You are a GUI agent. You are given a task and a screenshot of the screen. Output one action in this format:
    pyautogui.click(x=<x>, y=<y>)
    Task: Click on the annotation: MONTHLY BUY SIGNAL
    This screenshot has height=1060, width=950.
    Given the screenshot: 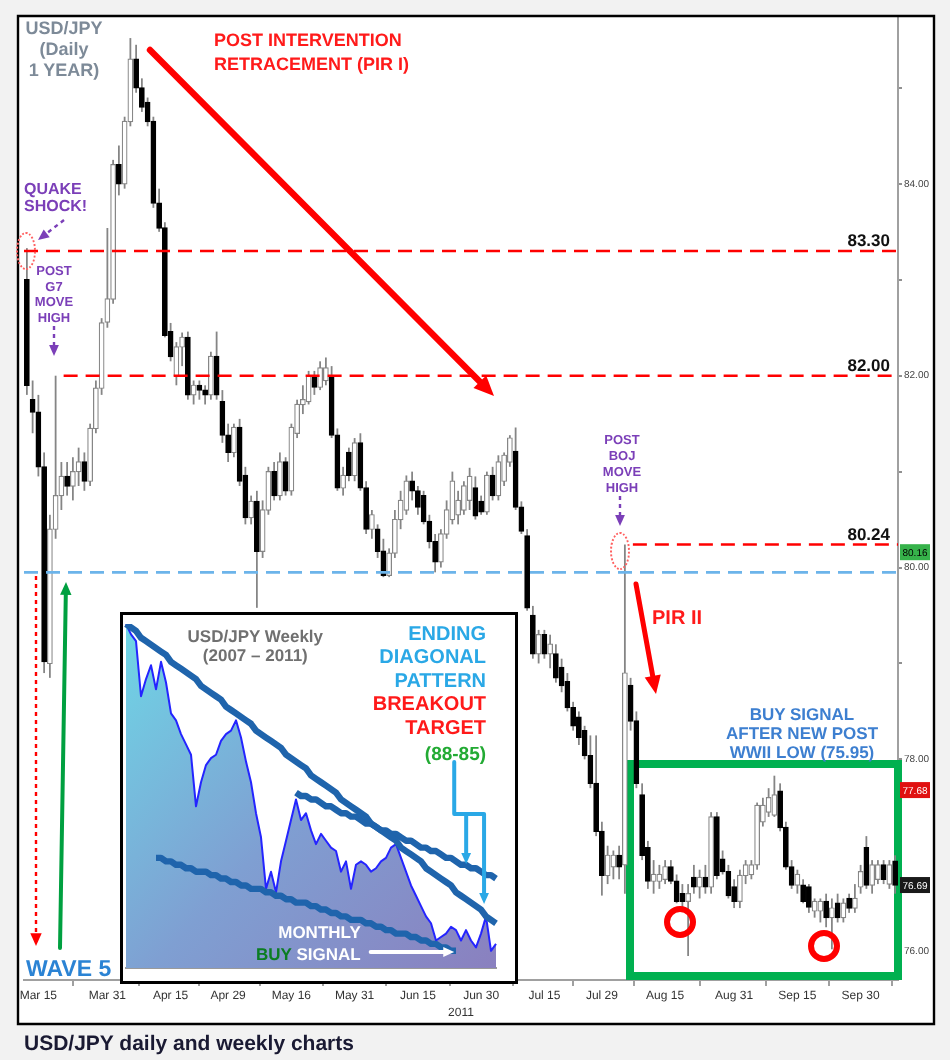 What is the action you would take?
    pyautogui.click(x=308, y=943)
    